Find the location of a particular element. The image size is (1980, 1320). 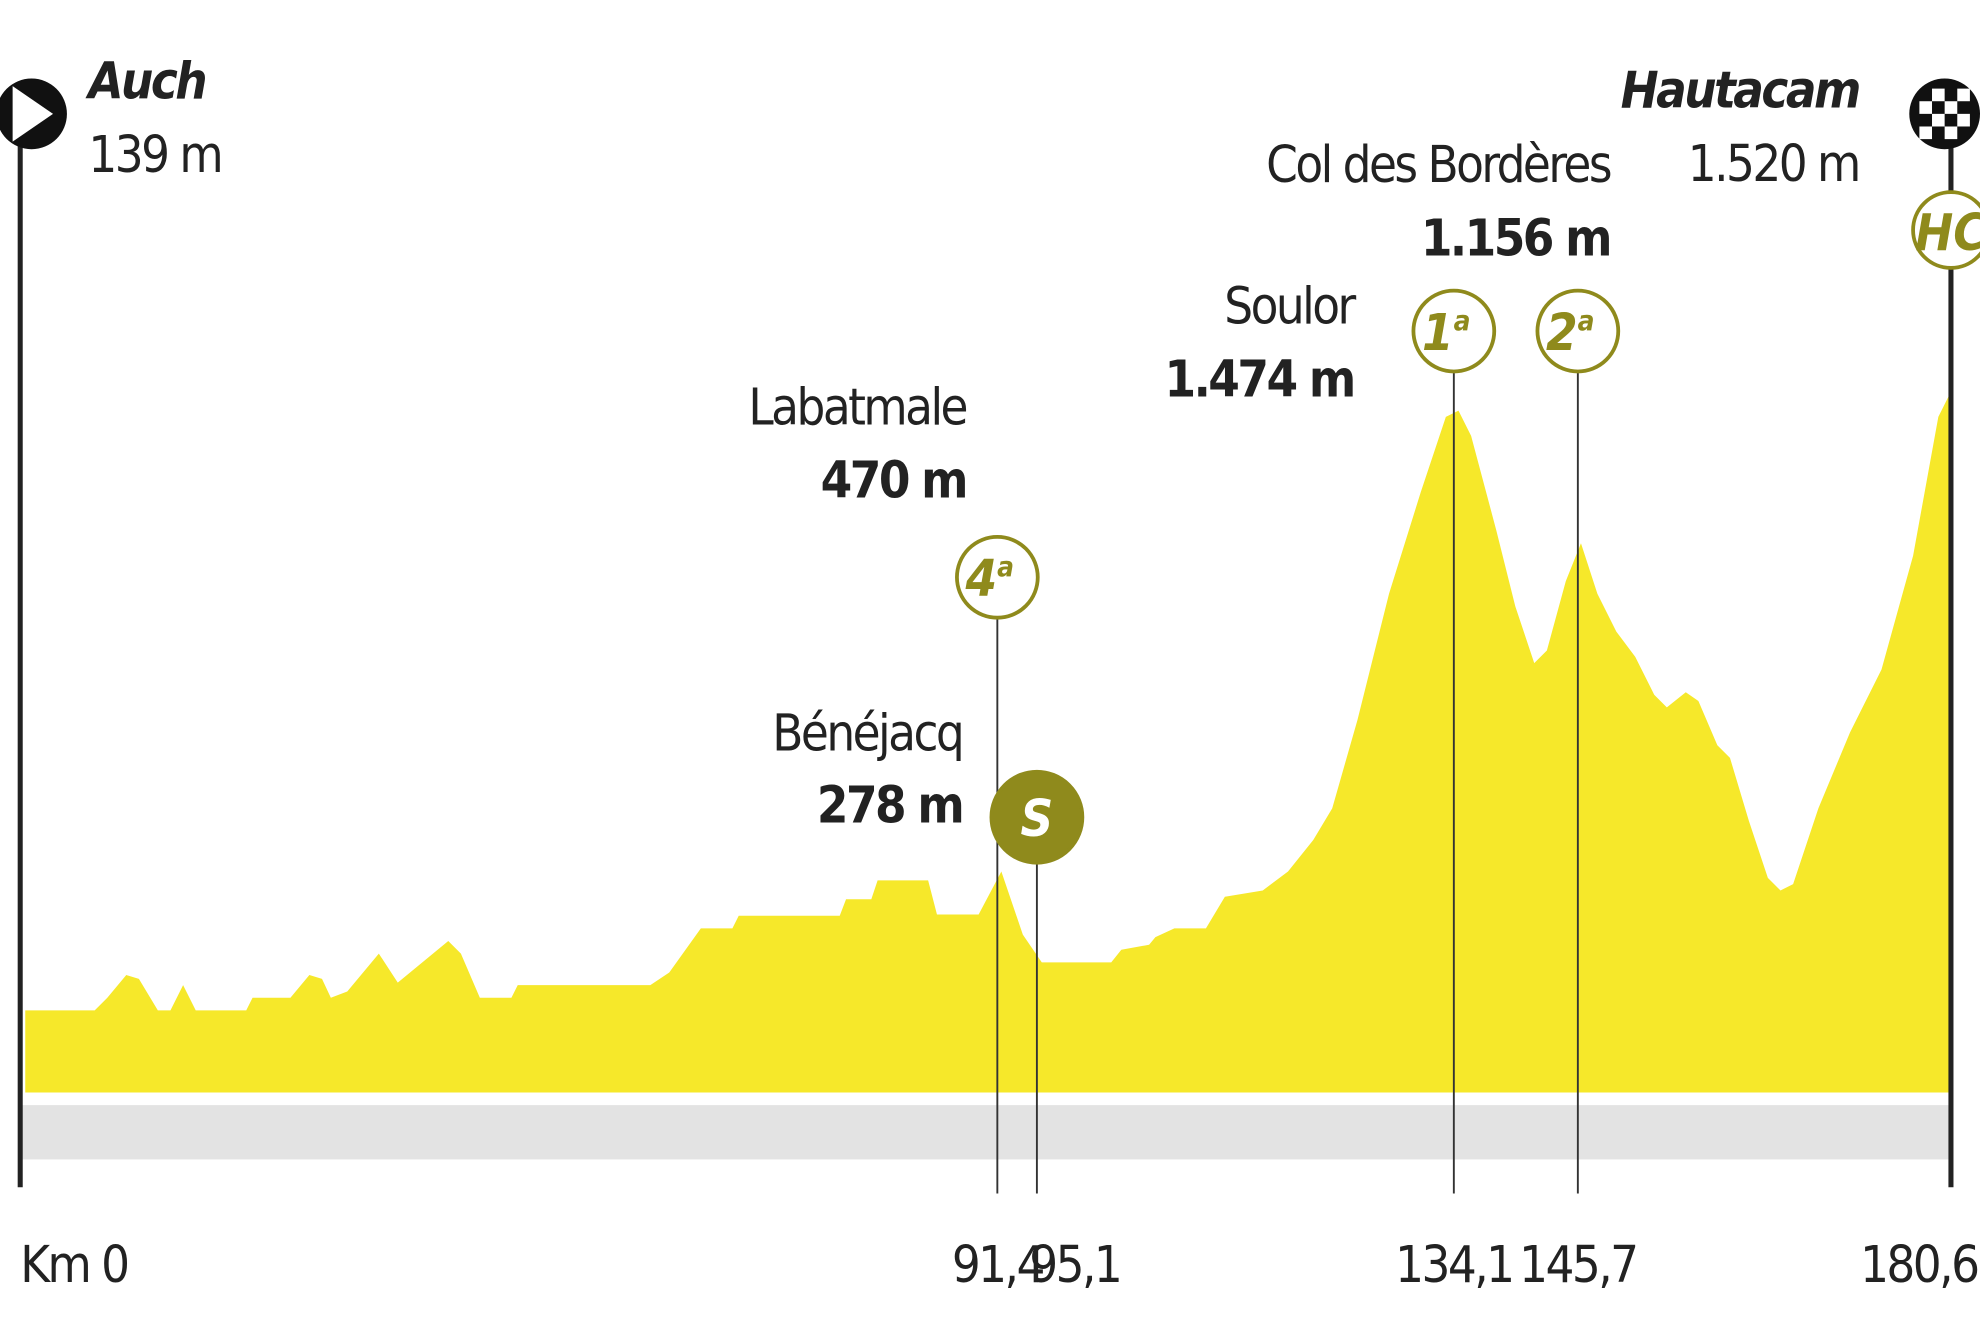

category-label: 1a is located at coordinates (1446, 332).